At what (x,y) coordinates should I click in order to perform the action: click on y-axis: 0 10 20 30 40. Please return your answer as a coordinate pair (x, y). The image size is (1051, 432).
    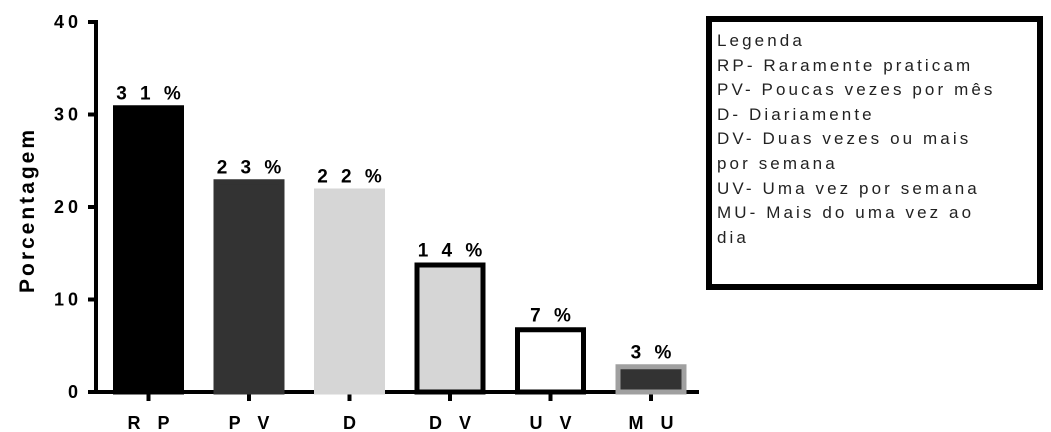
    Looking at the image, I should click on (76, 207).